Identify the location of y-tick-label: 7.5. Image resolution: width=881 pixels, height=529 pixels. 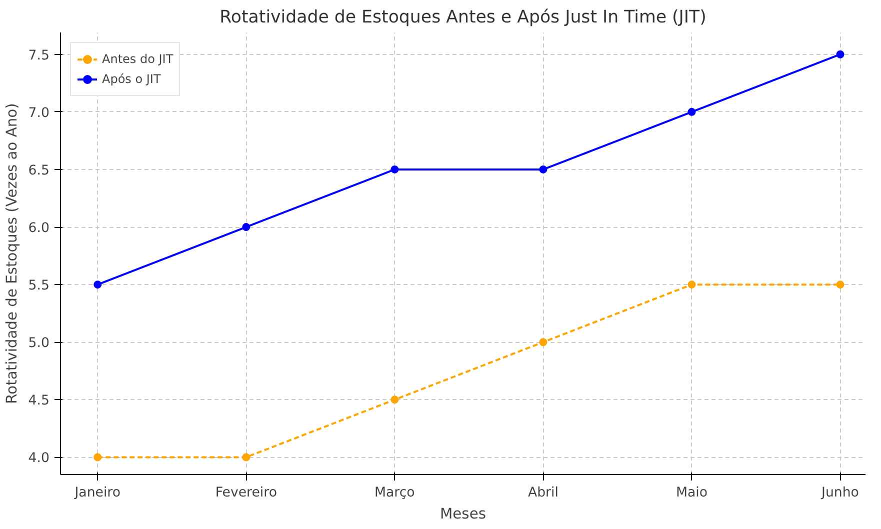
(39, 56).